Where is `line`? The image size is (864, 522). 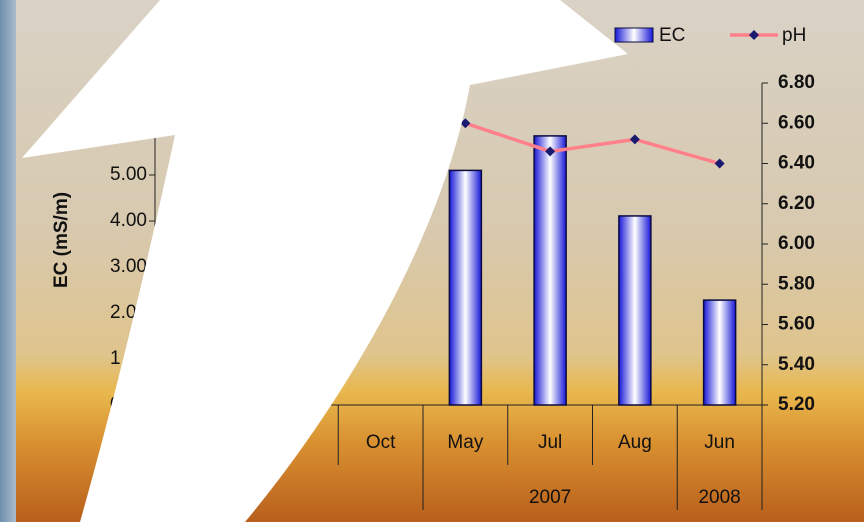 line is located at coordinates (592, 143).